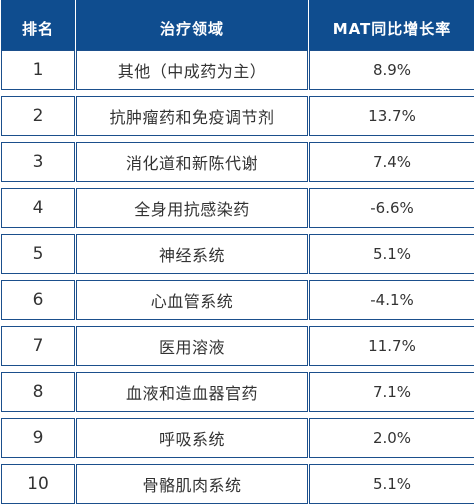 The image size is (474, 504). What do you see at coordinates (391, 346) in the screenshot?
I see `mat-cell: 11.7%` at bounding box center [391, 346].